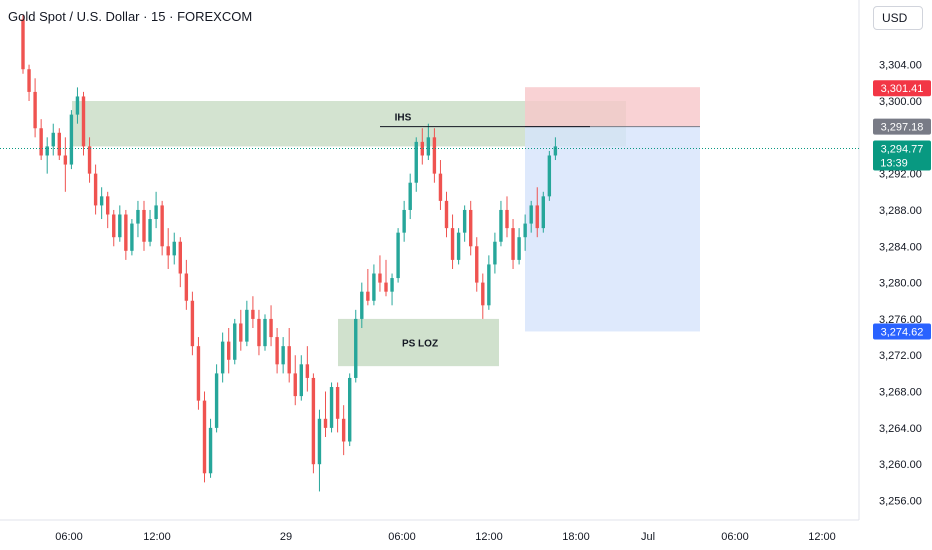 The image size is (932, 550). I want to click on y-tick-label: 3,264.00, so click(900, 429).